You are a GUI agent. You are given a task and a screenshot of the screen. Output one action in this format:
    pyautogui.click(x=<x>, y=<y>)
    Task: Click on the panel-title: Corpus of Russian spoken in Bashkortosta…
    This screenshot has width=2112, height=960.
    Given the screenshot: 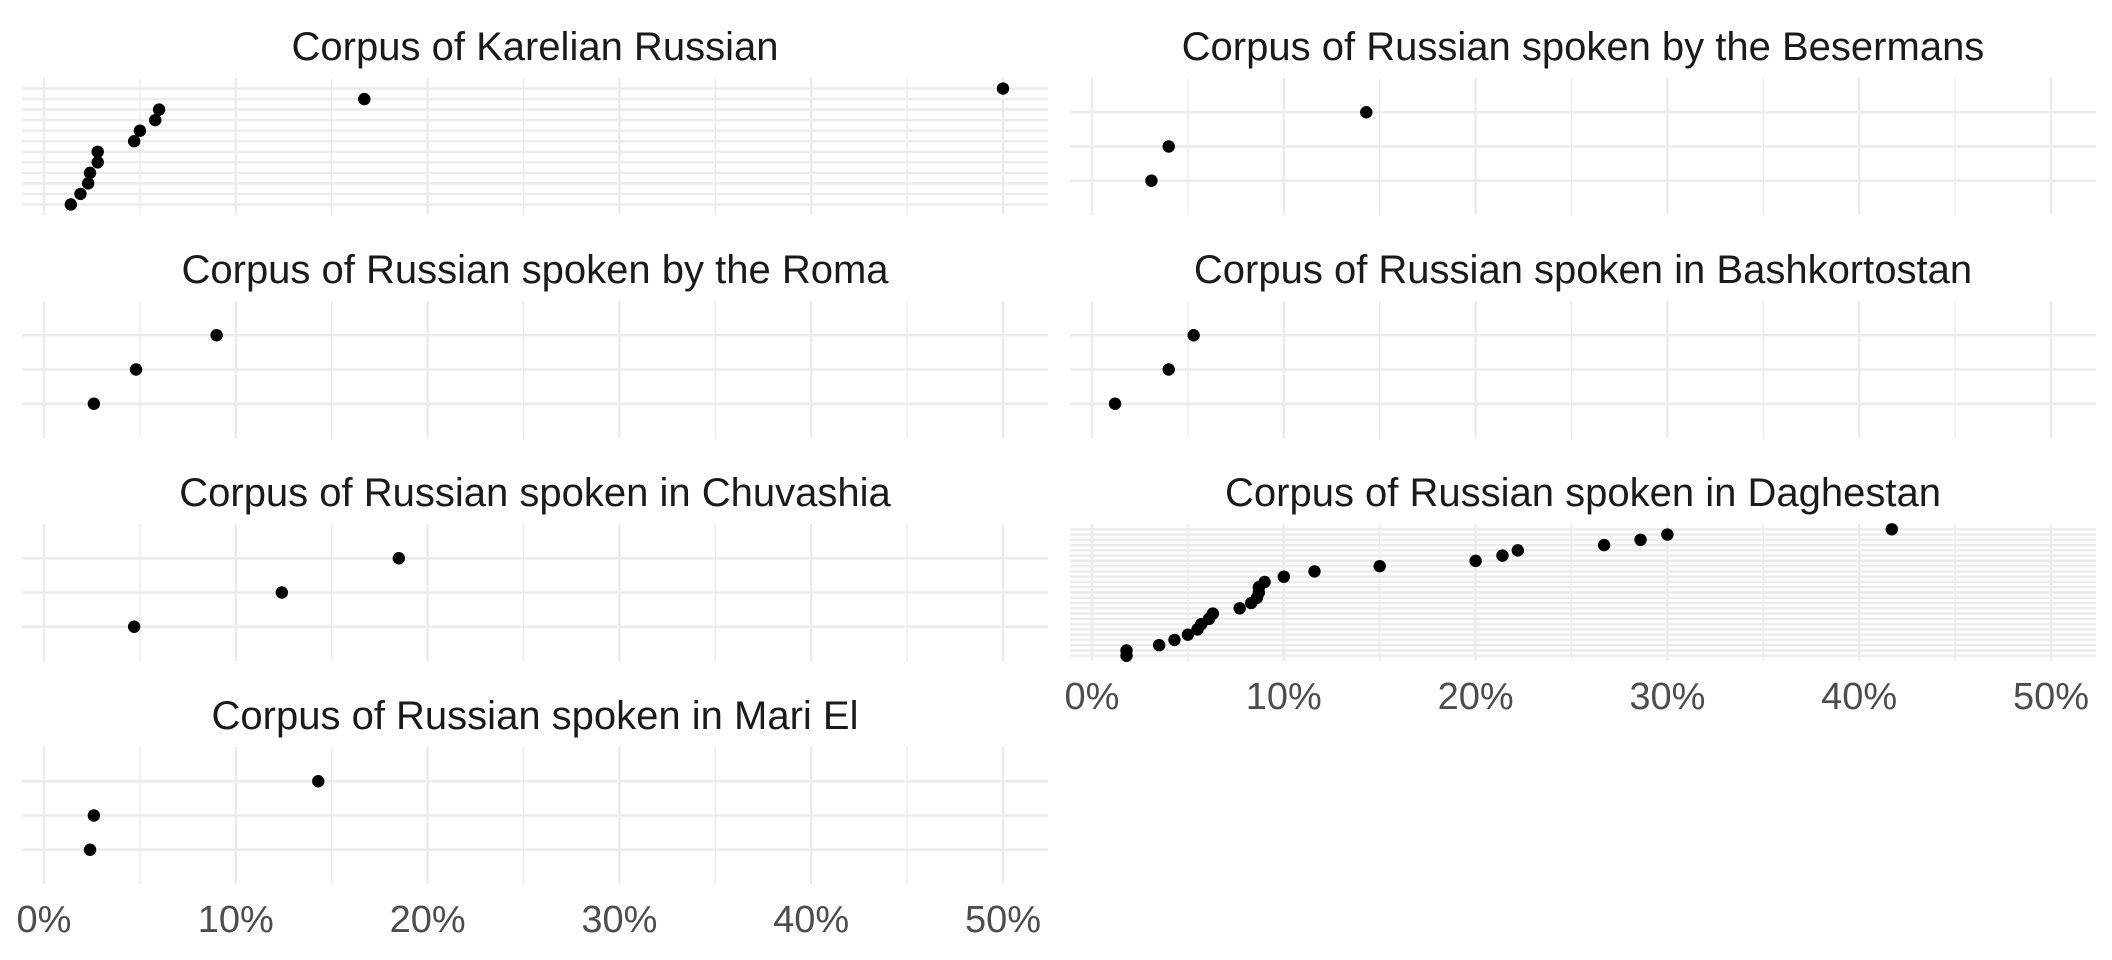 What is the action you would take?
    pyautogui.click(x=1583, y=270)
    